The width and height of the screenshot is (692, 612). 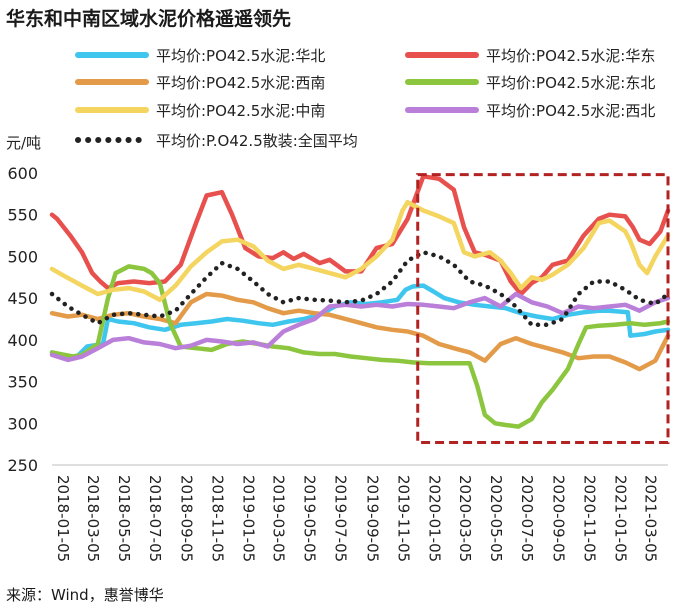 I want to click on y-tick-label: 400, so click(x=22, y=340).